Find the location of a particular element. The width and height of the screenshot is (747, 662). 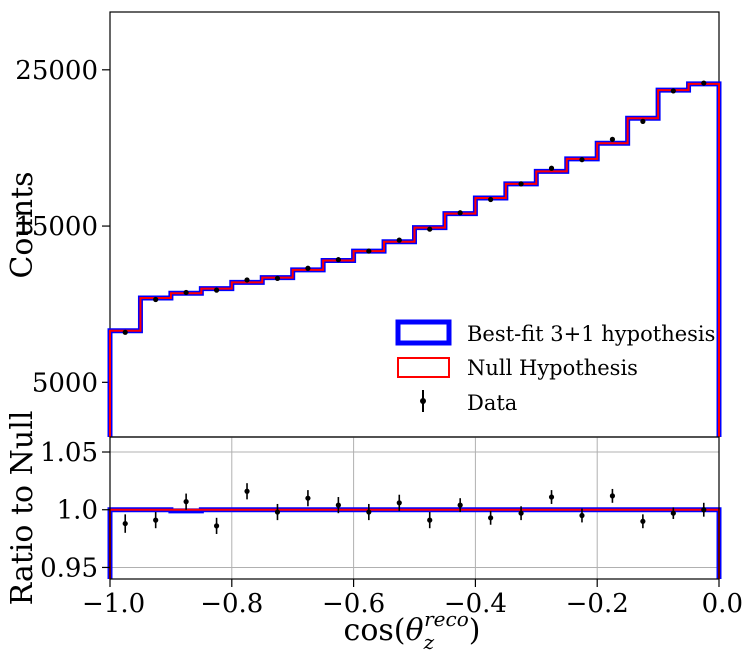

ratio-y-tick-label: 1.0 is located at coordinates (77, 511).